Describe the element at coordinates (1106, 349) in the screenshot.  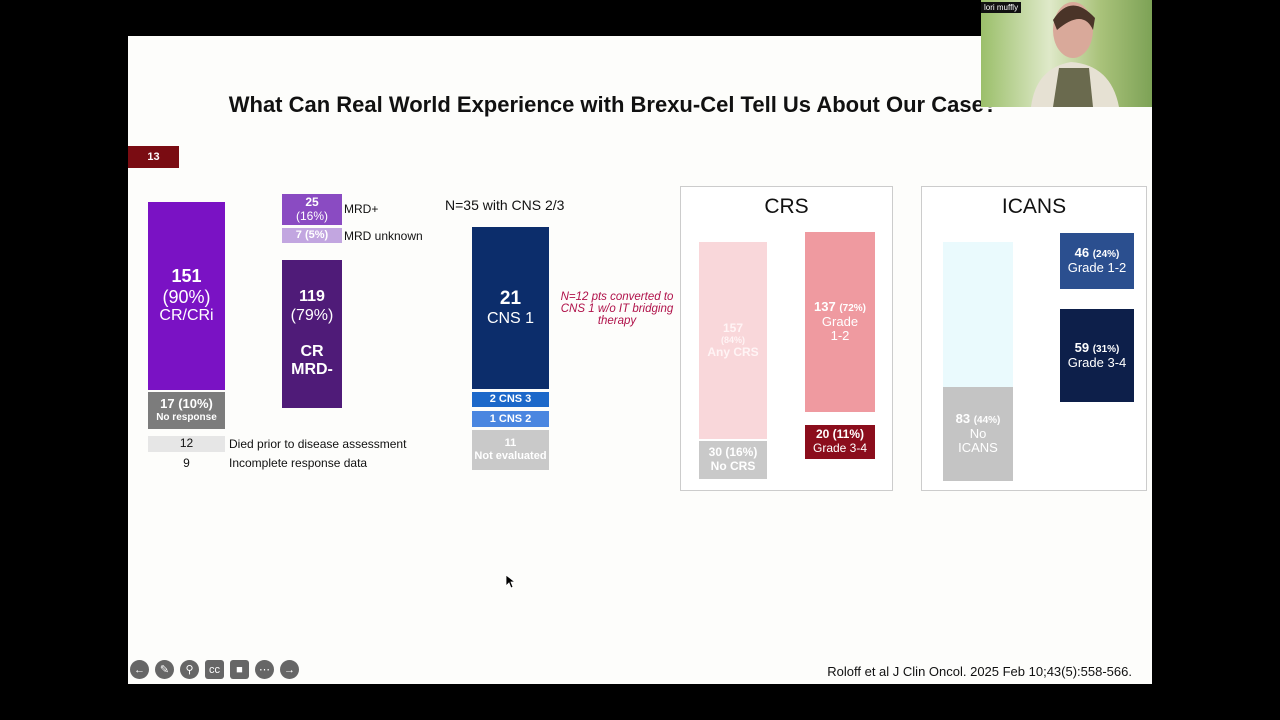
I see `icans-g34-pct: (31%)` at that location.